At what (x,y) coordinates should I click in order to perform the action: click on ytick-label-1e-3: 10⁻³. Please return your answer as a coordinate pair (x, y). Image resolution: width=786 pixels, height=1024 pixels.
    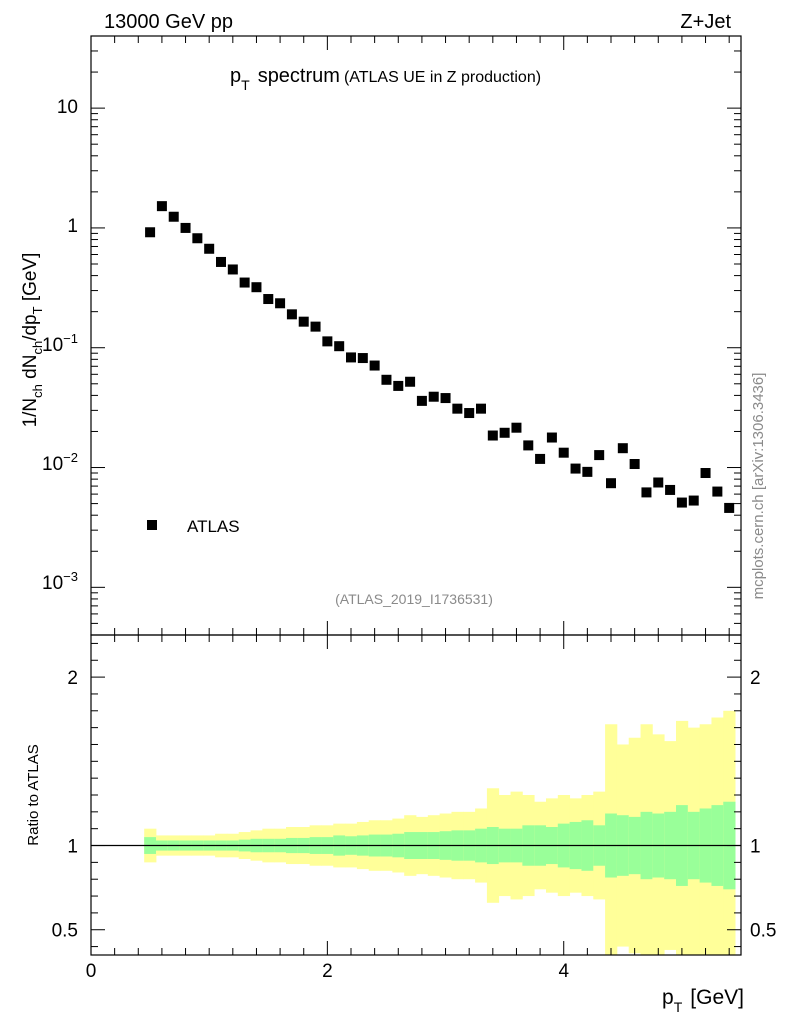
    Looking at the image, I should click on (60, 581).